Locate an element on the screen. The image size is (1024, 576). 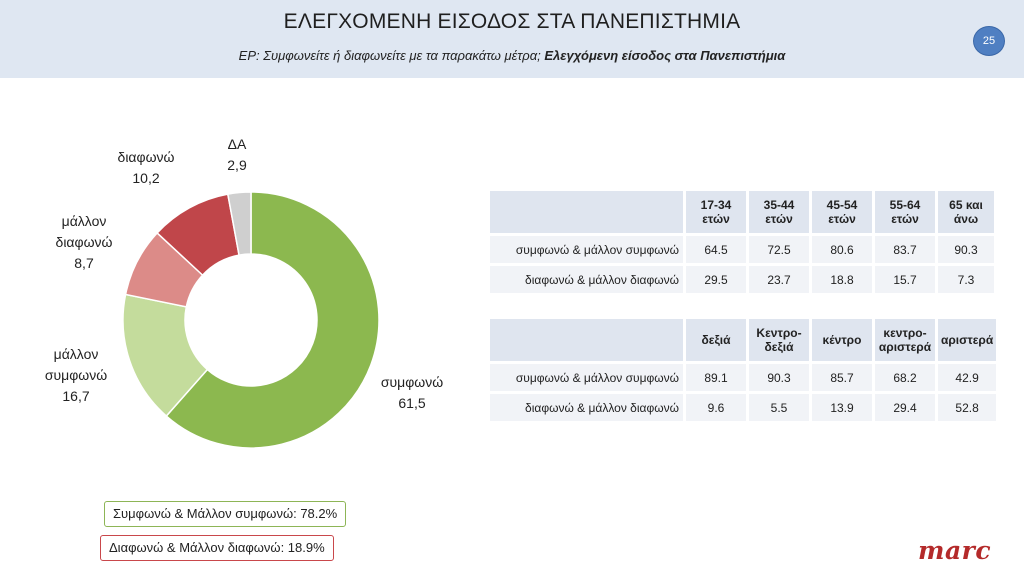
table-cell: 18.8 is located at coordinates (842, 279).